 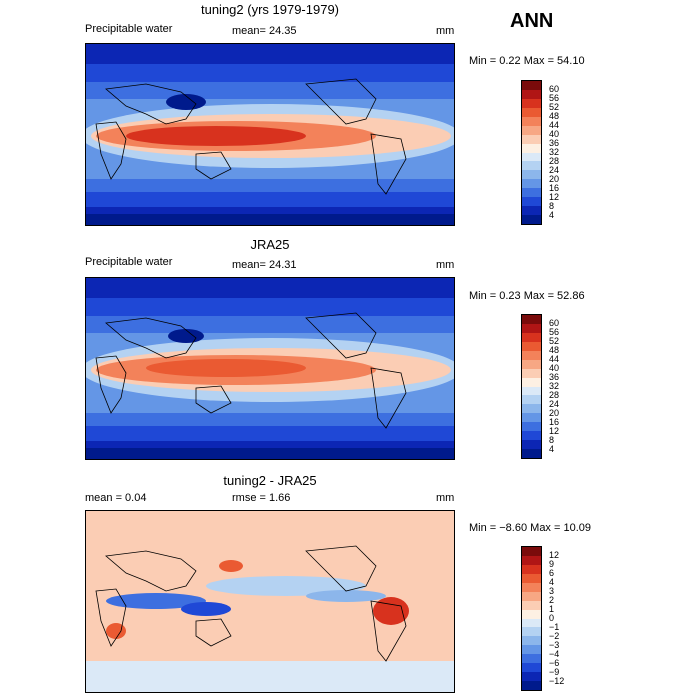 What do you see at coordinates (554, 626) in the screenshot?
I see `colorbar-tick-label: −1` at bounding box center [554, 626].